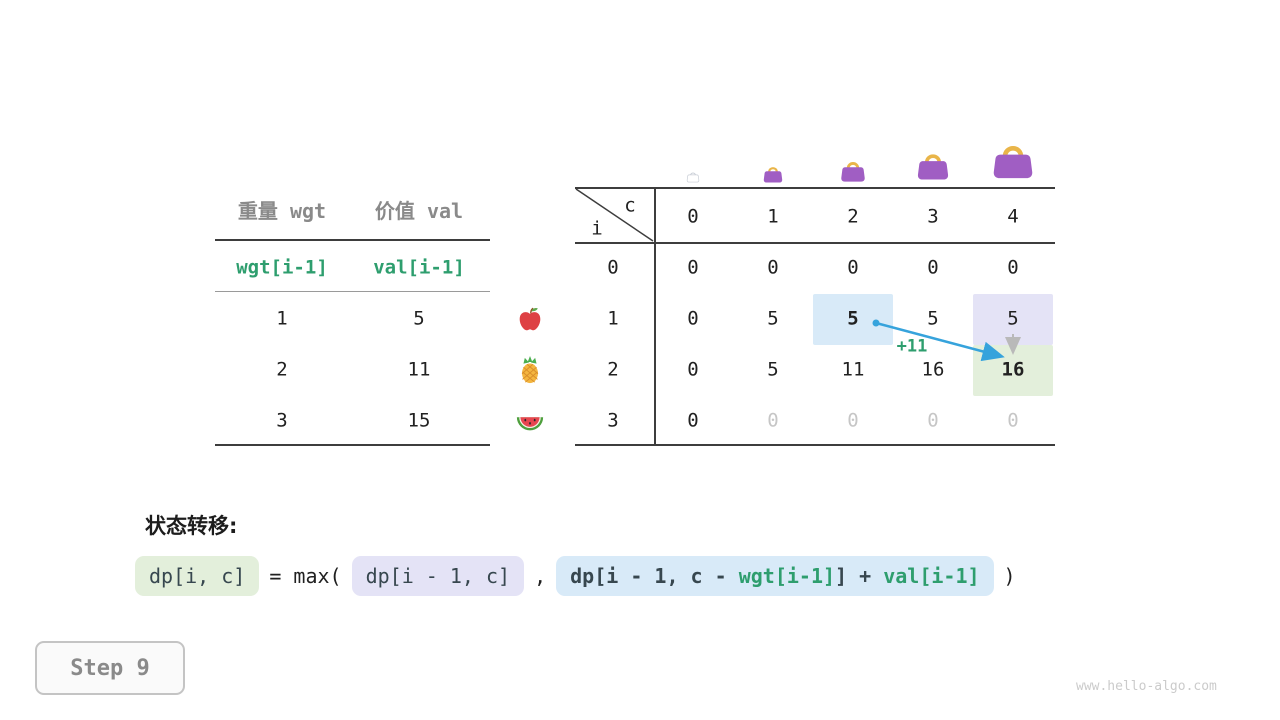 This screenshot has height=720, width=1280. Describe the element at coordinates (1013, 369) in the screenshot. I see `dp-cell-result: 16` at that location.